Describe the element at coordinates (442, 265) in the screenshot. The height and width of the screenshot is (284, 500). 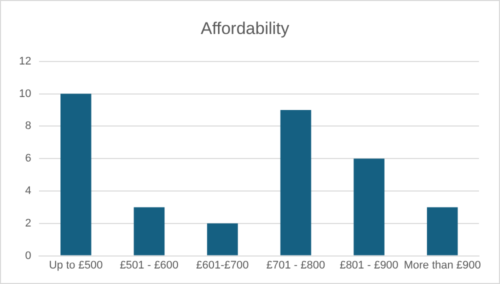
I see `x-tick-label: More than £900` at that location.